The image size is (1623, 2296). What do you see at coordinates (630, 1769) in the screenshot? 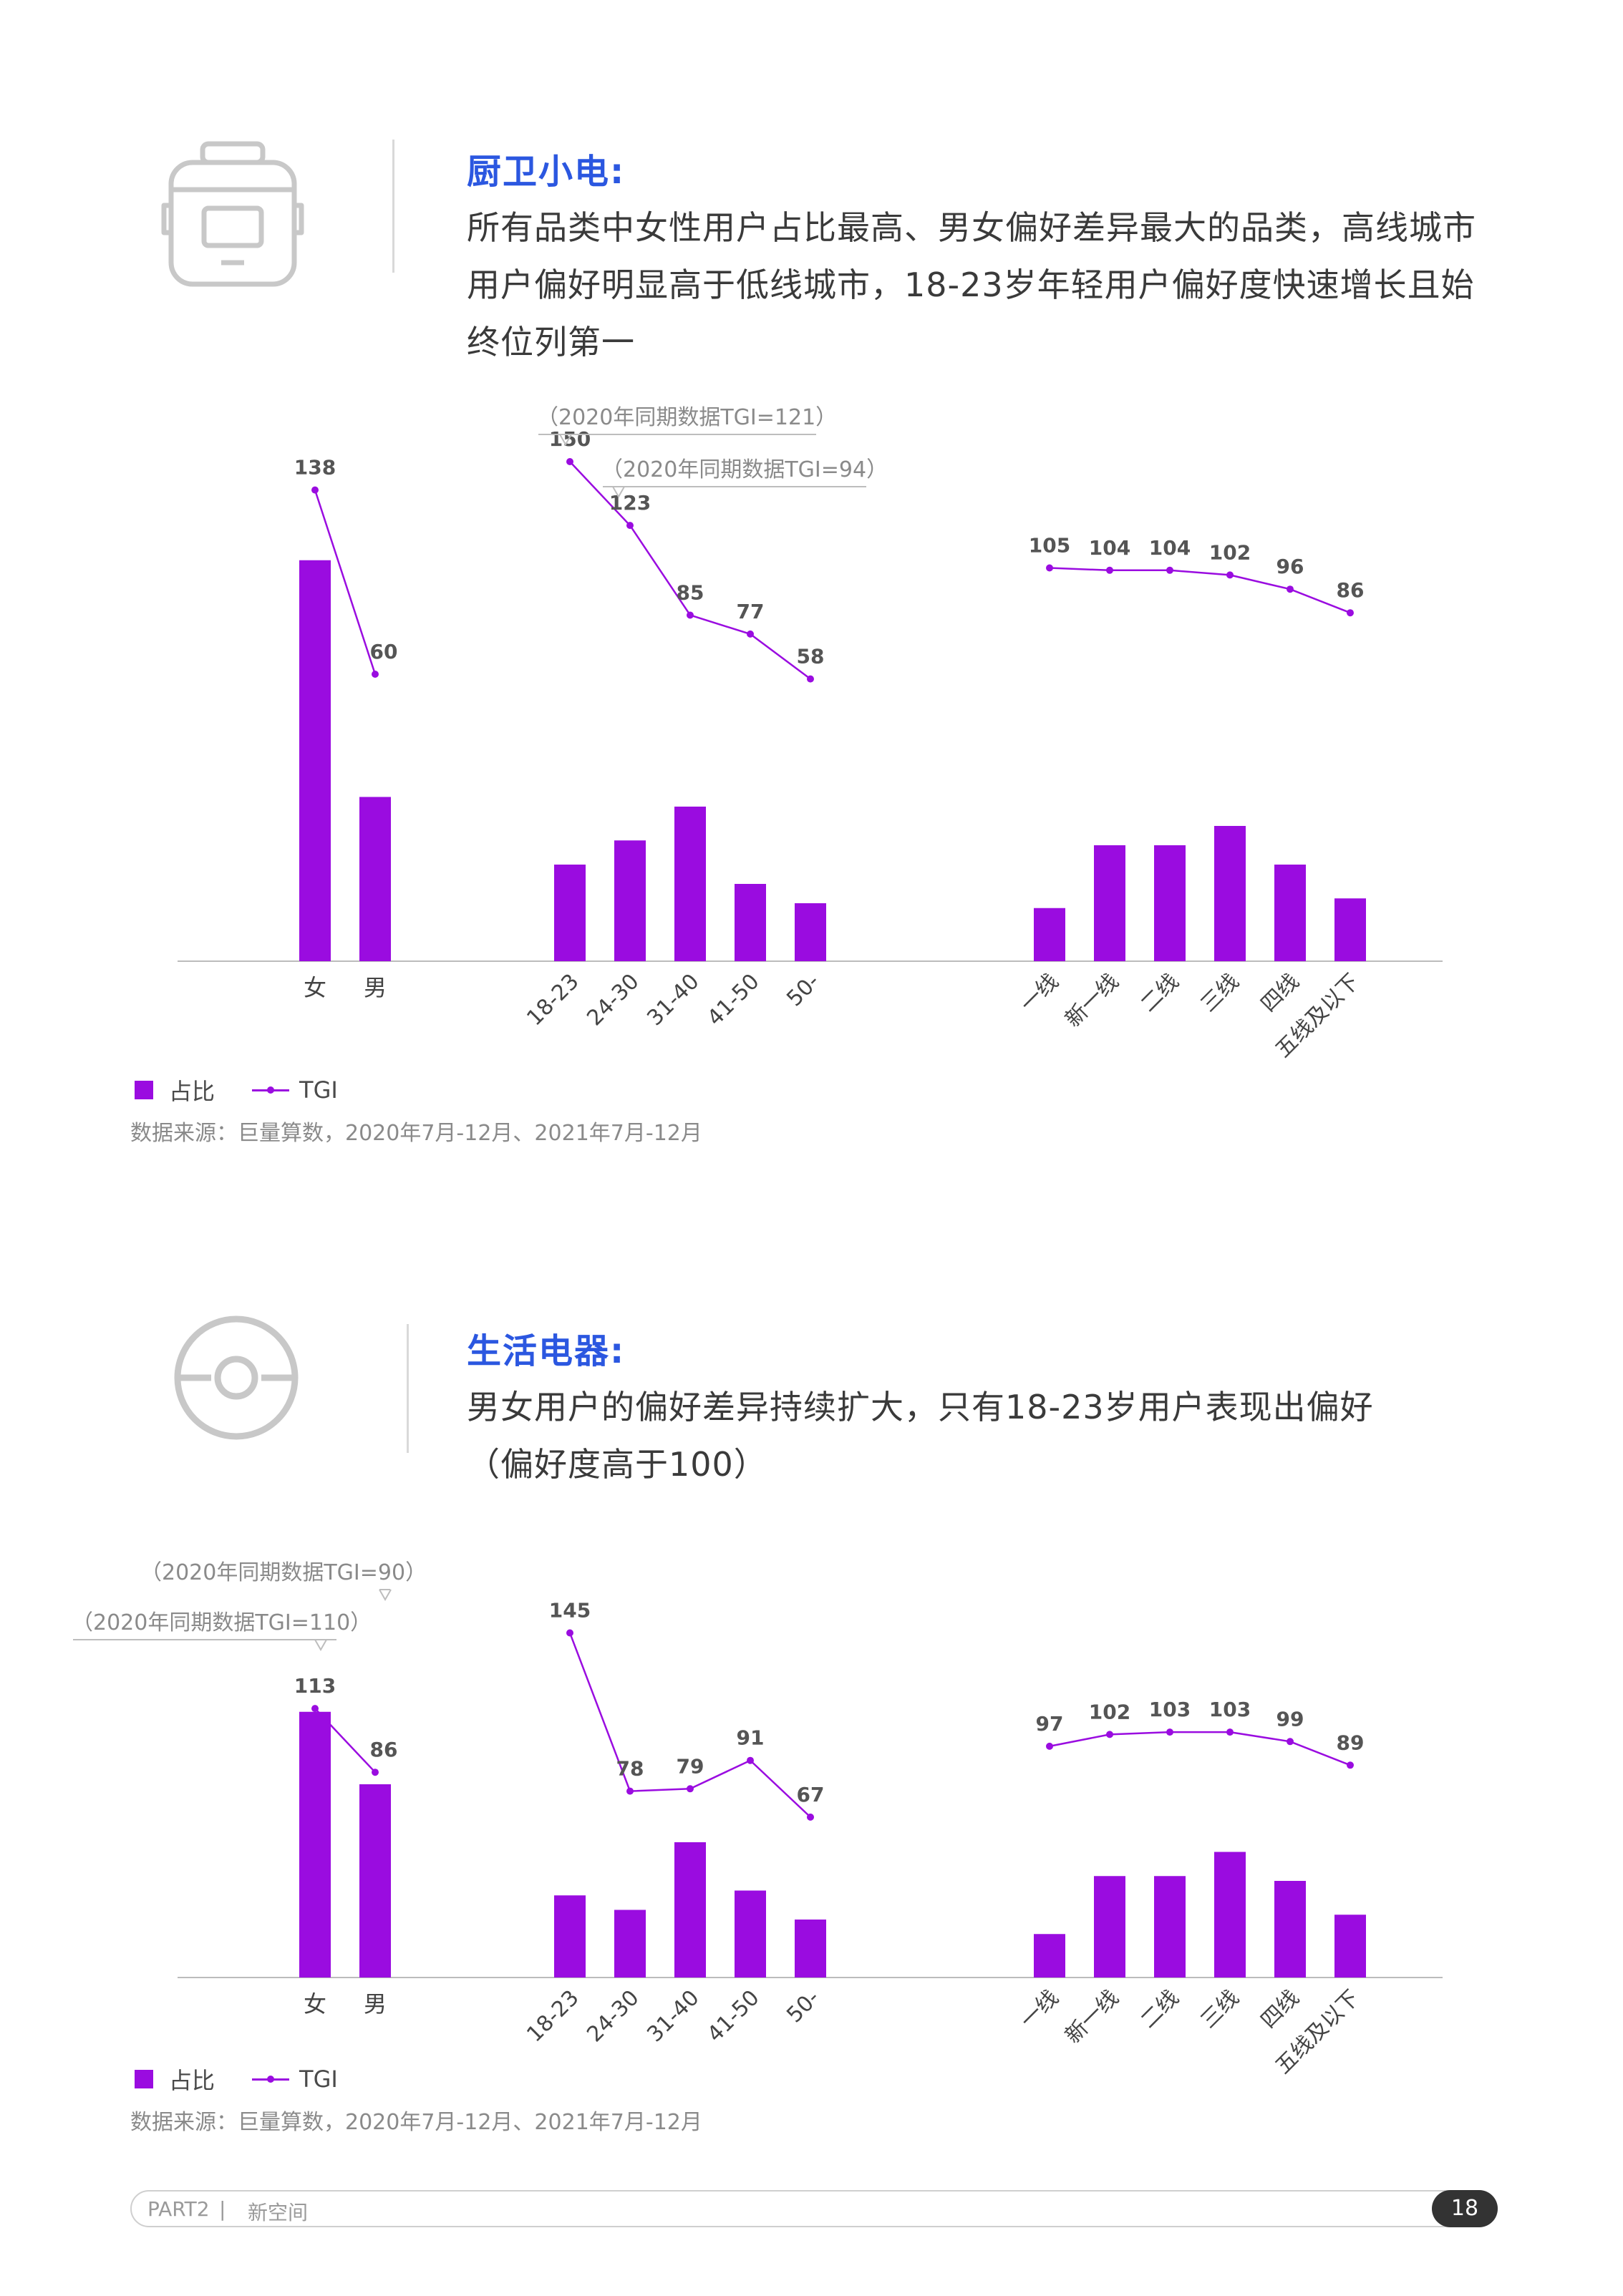
I see `tgi-data-label: 78` at bounding box center [630, 1769].